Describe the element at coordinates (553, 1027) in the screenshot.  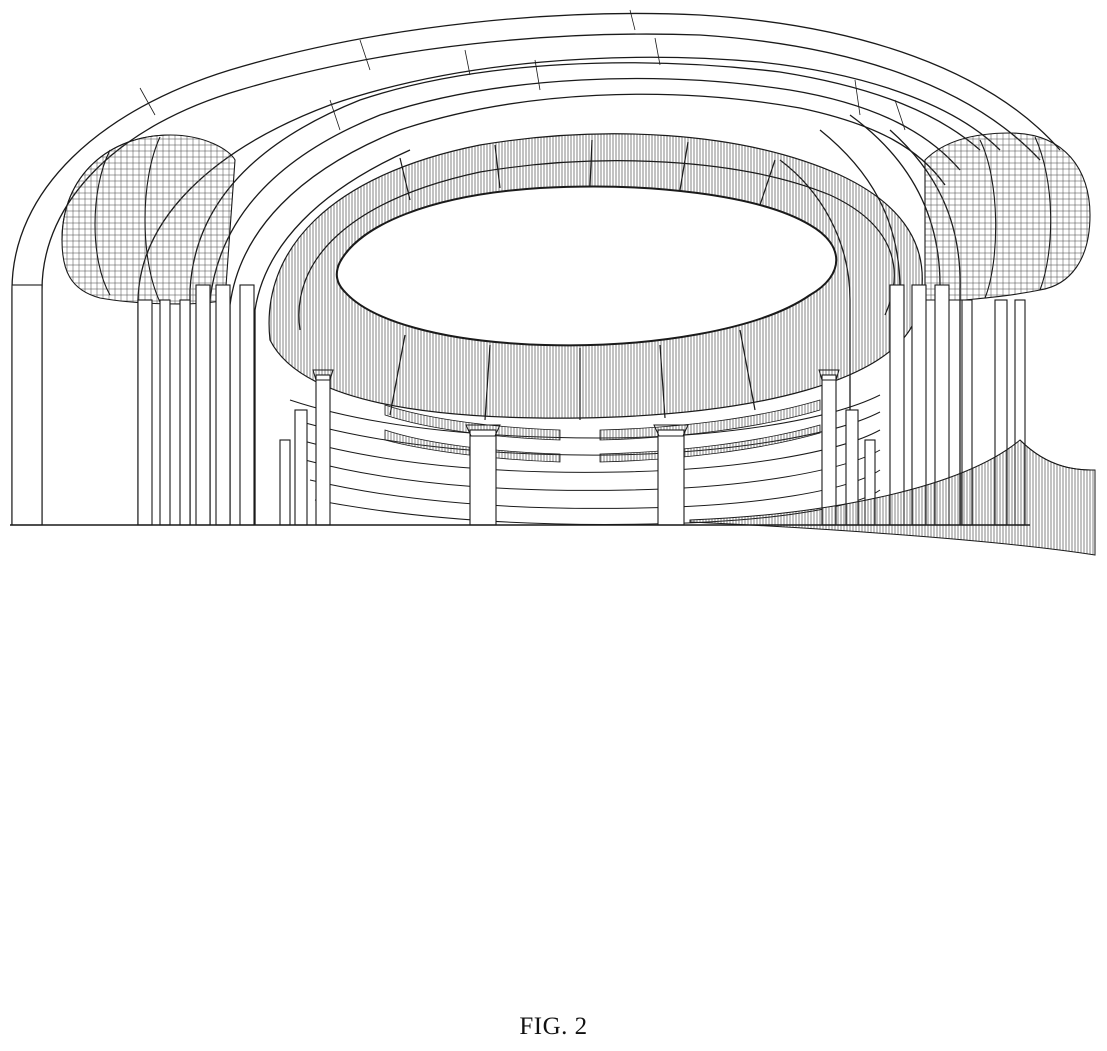
I see `figure-caption: FIG. 2` at that location.